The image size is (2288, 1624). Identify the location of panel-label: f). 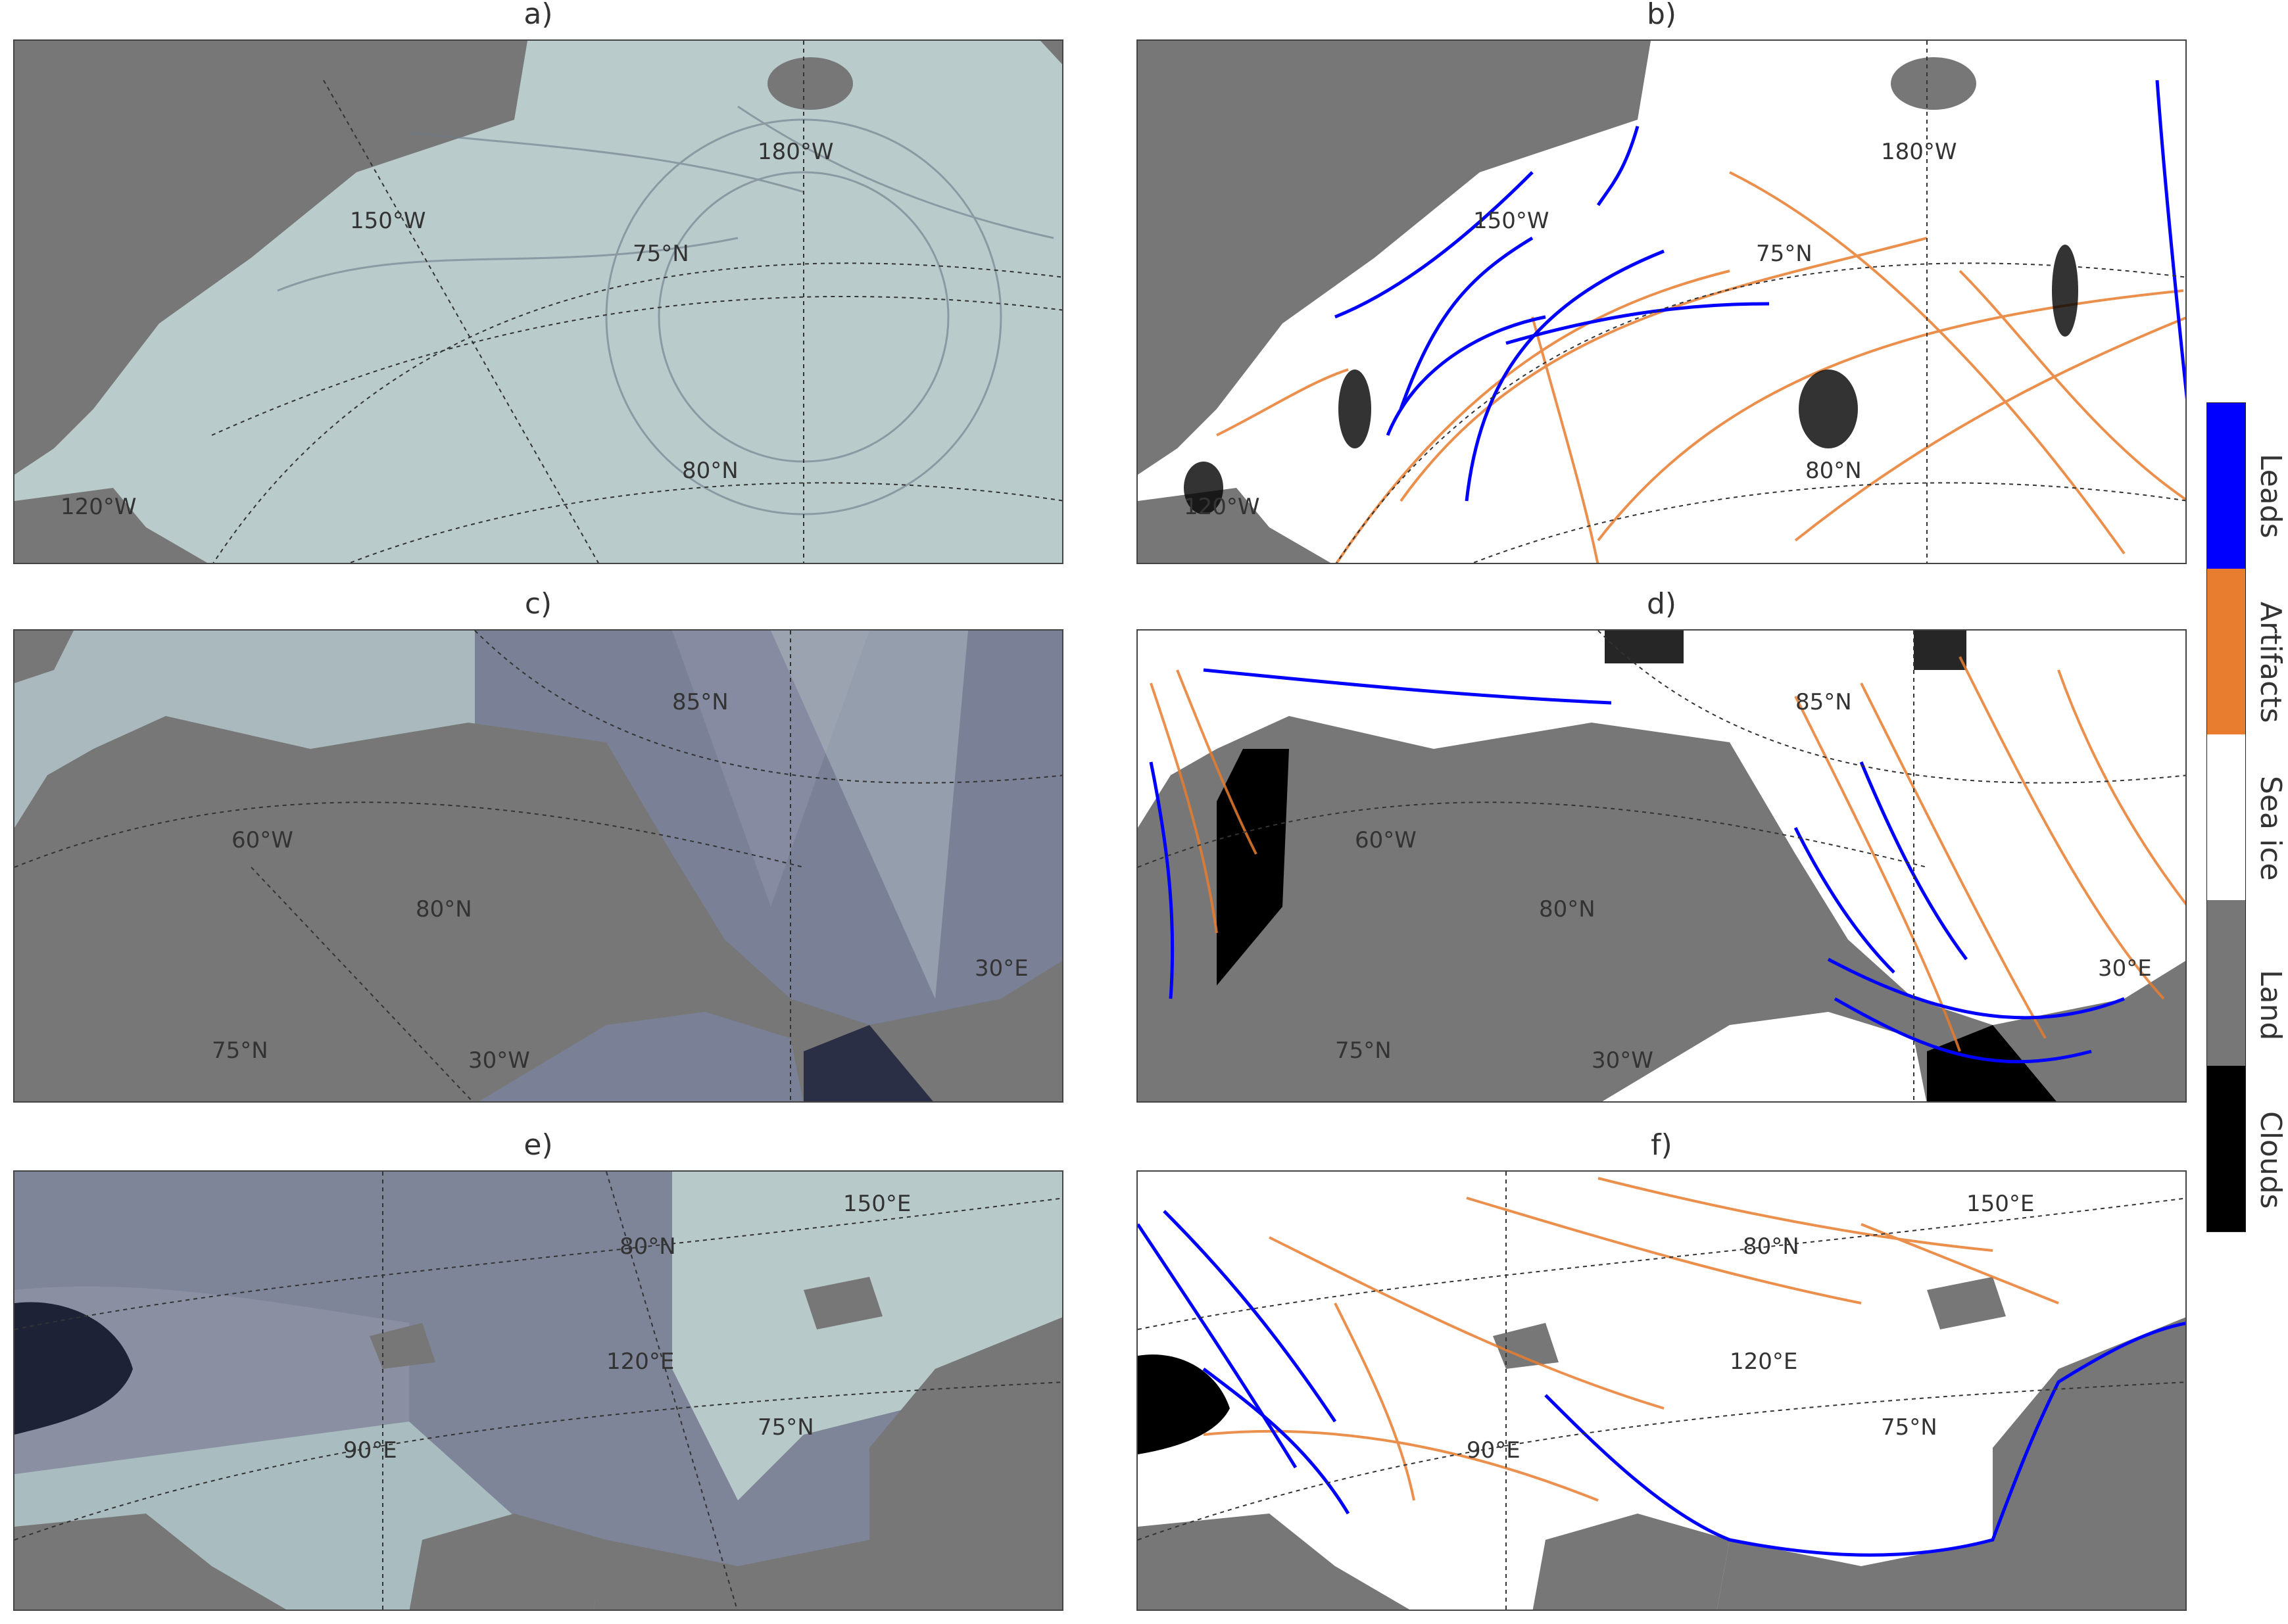
(1662, 1145).